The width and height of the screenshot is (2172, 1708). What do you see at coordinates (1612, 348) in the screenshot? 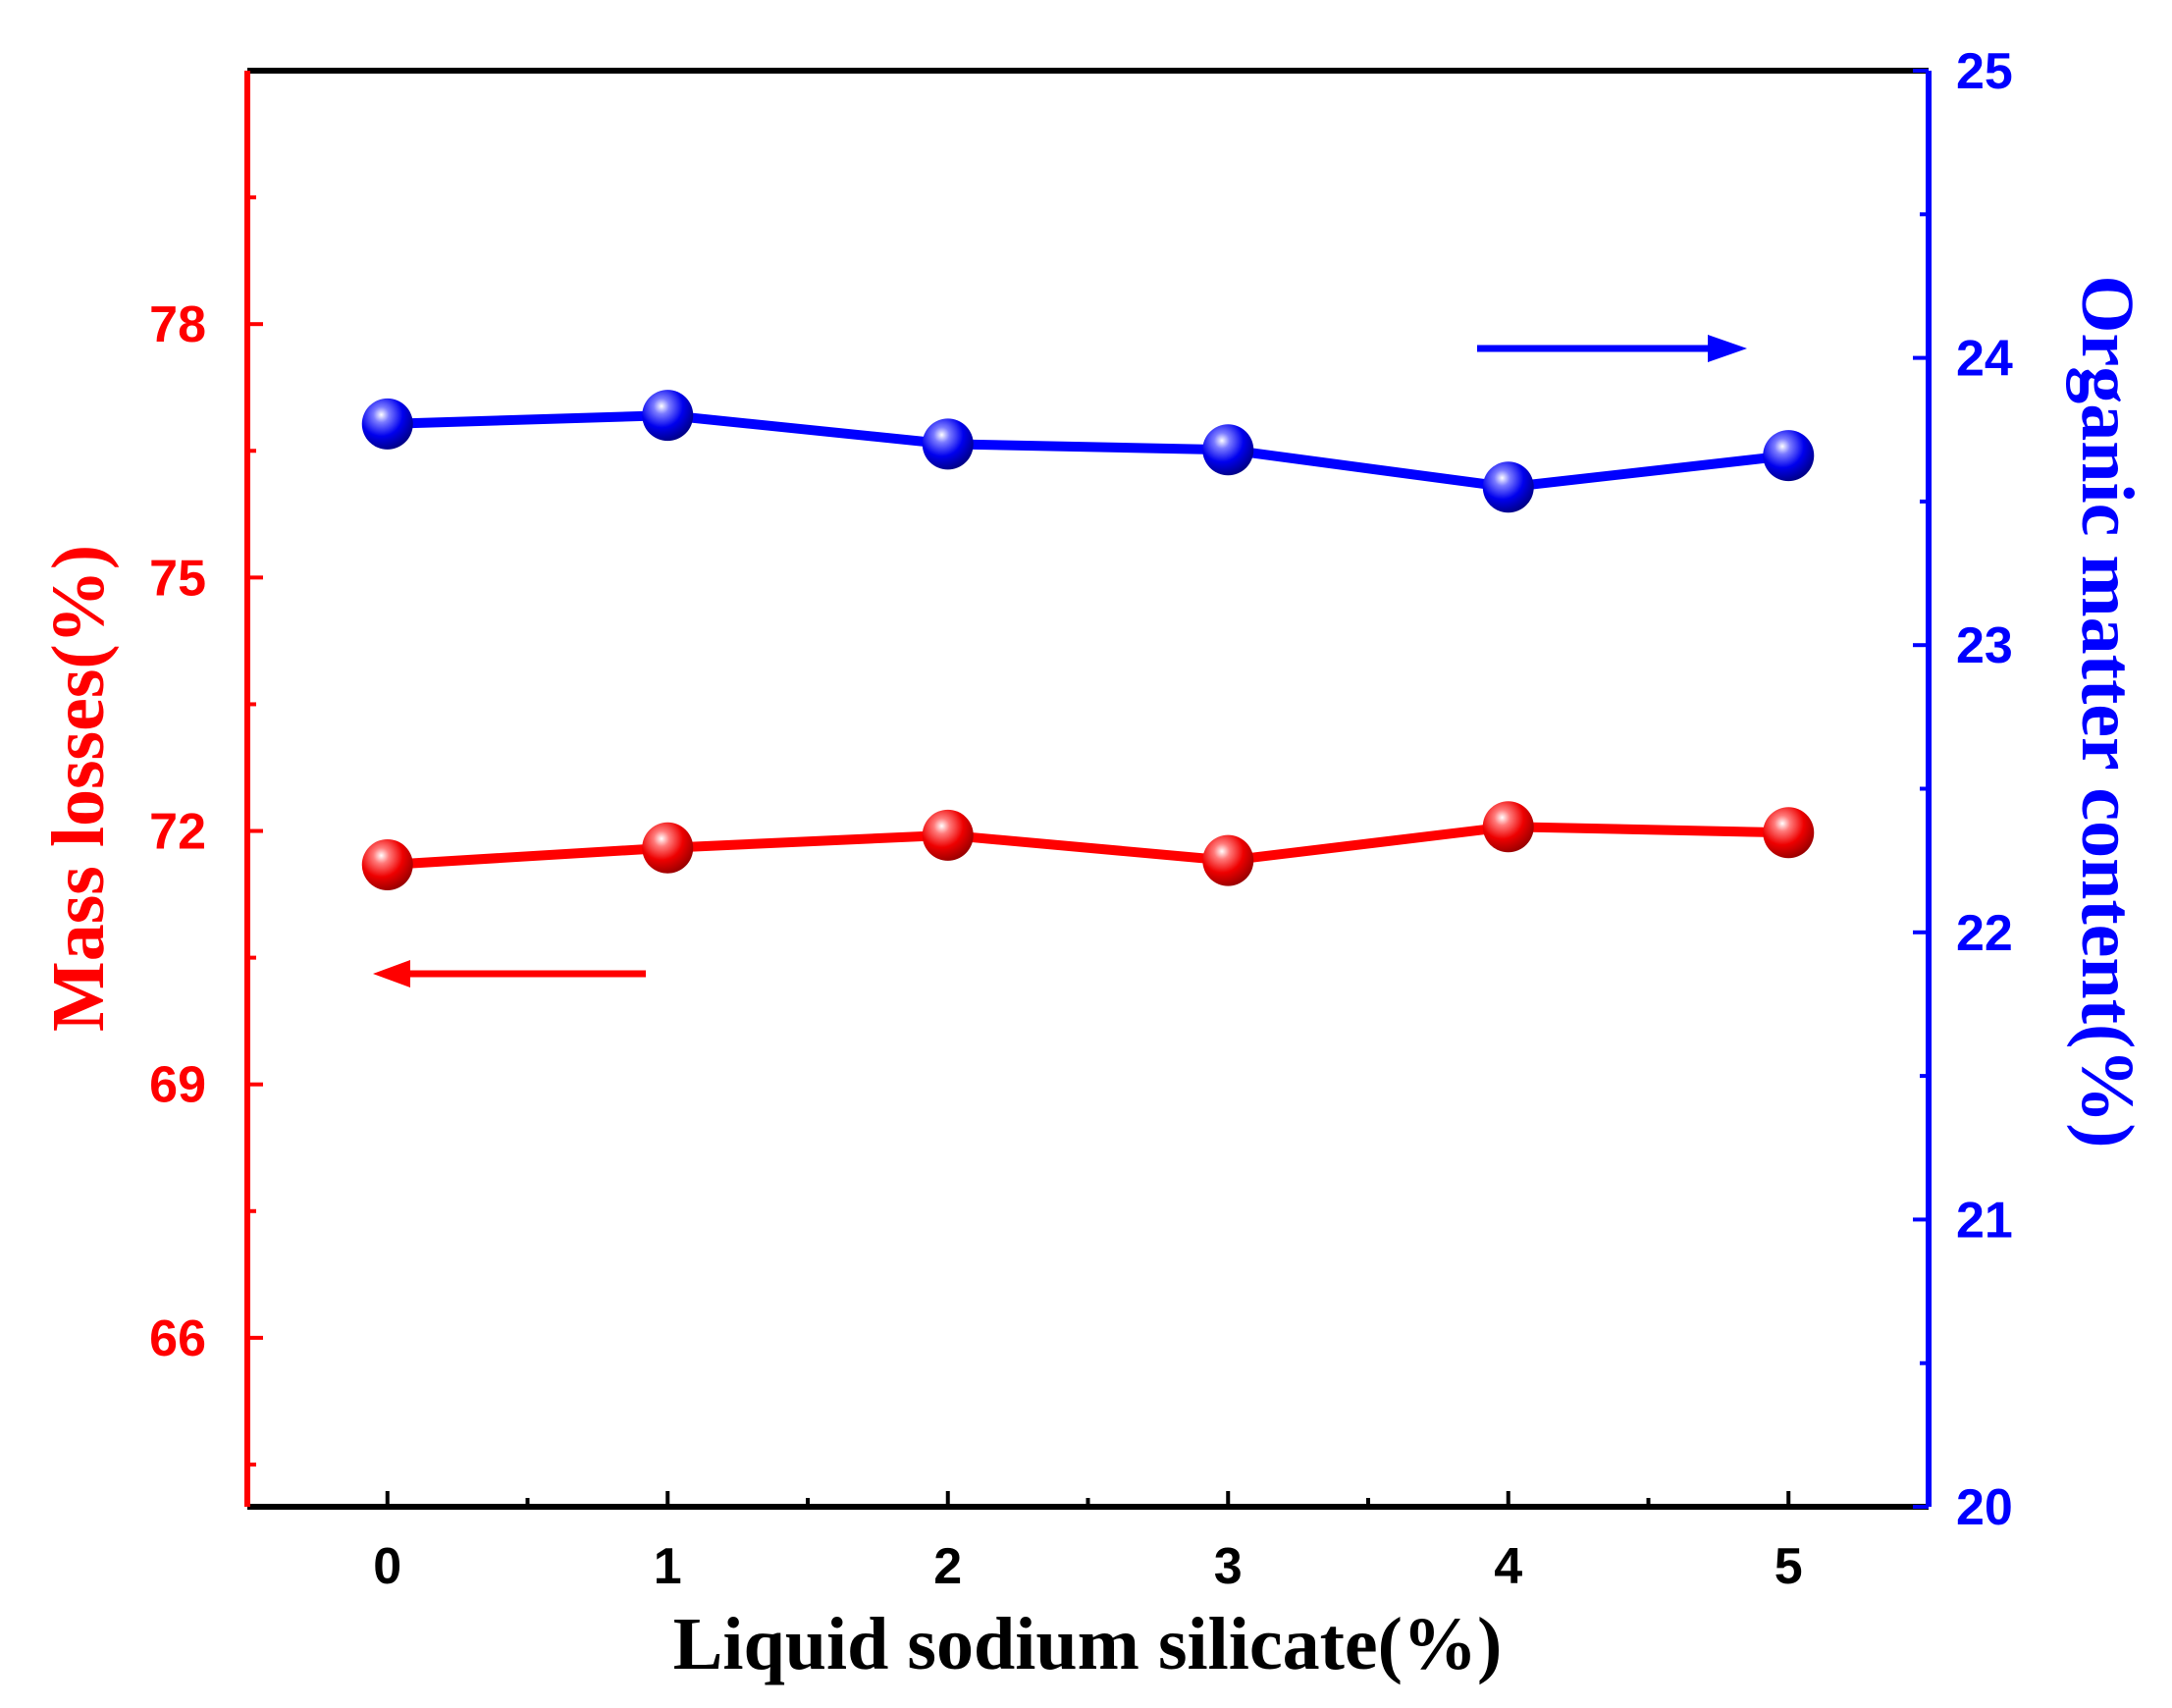
I see `organic-matter-arrow` at bounding box center [1612, 348].